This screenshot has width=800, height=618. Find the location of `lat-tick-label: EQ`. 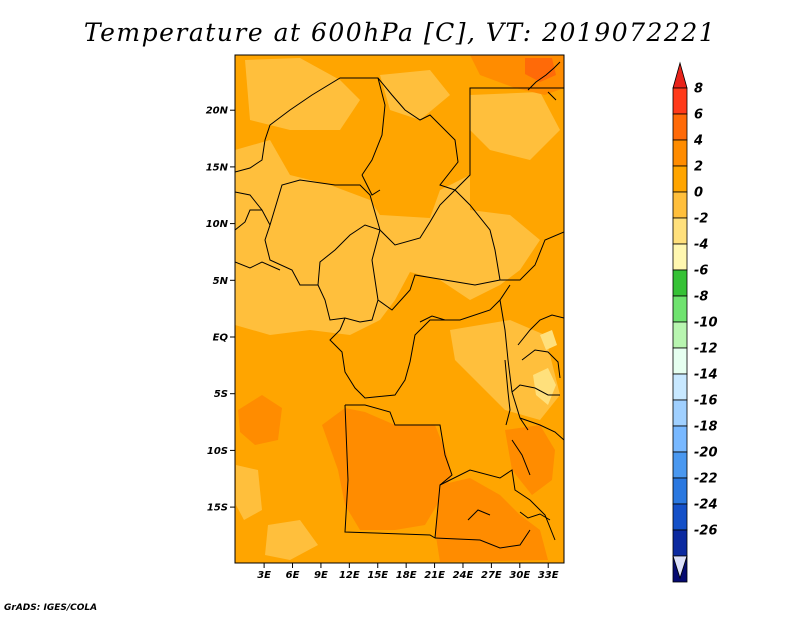

lat-tick-label: EQ is located at coordinates (221, 338).